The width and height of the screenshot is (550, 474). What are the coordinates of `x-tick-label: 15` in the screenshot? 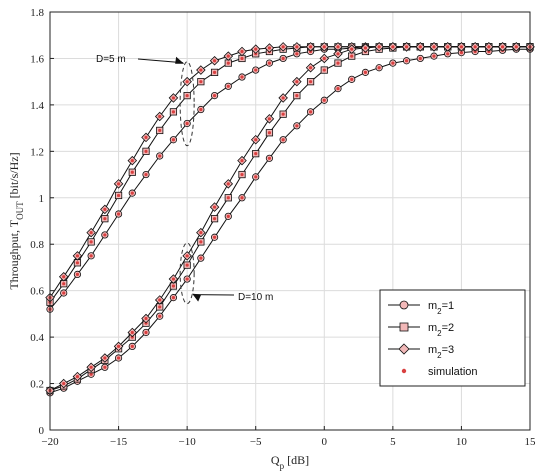 It's located at (531, 442).